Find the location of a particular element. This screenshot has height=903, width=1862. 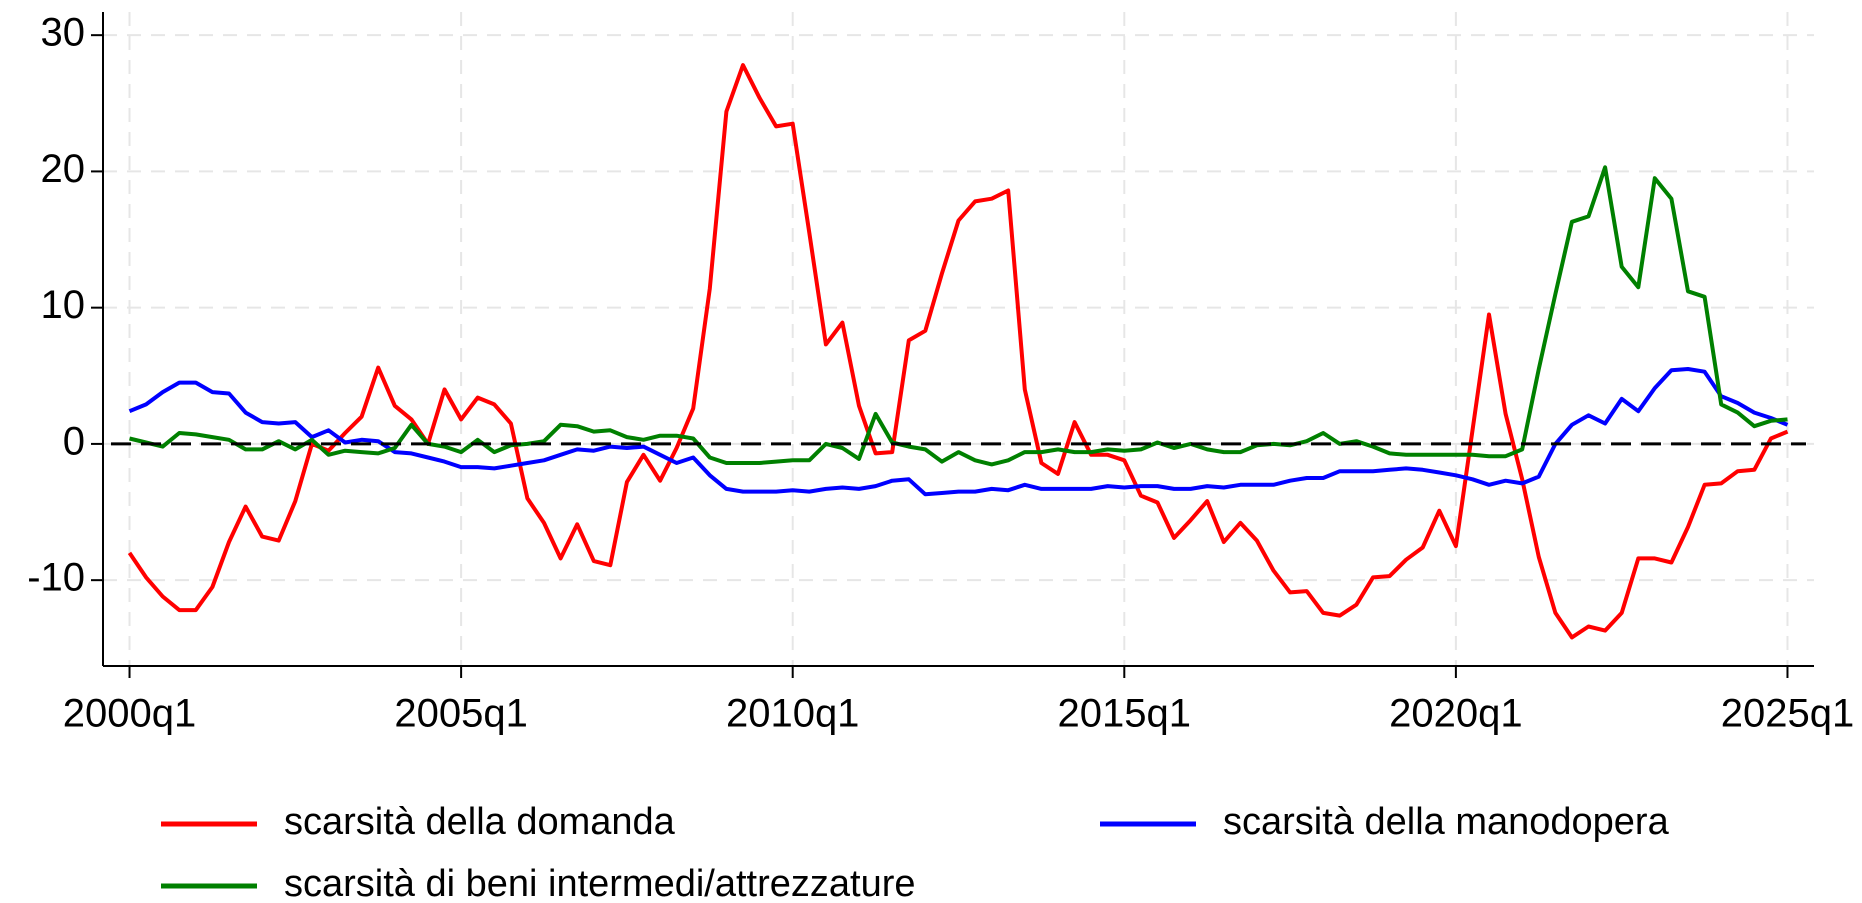

legend-label: scarsità della domanda is located at coordinates (480, 822).